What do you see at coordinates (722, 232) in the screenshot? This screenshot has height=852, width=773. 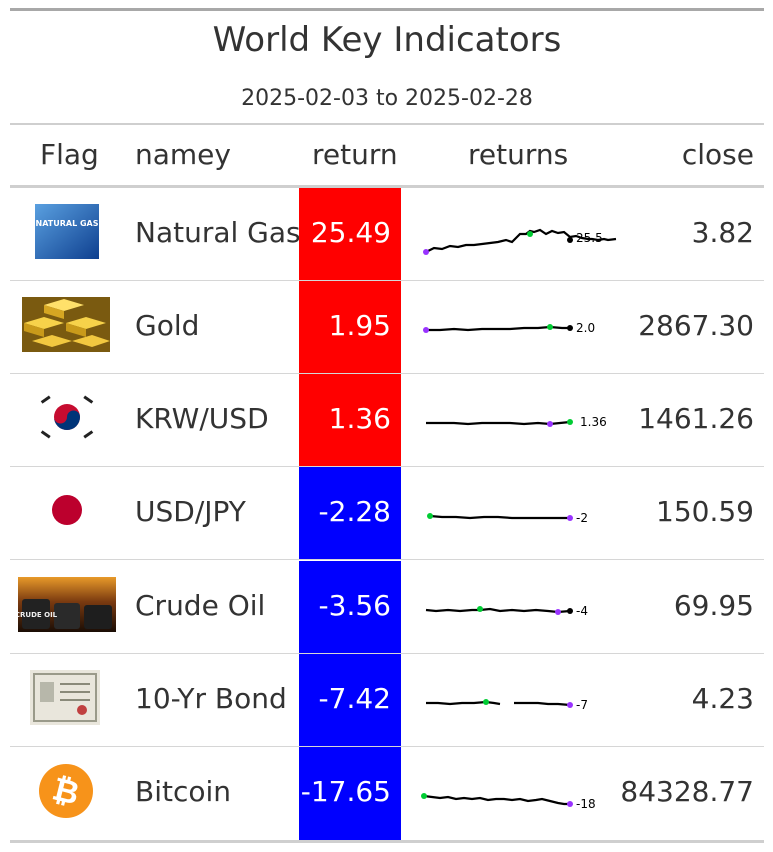 I see `close-value: 3.82` at bounding box center [722, 232].